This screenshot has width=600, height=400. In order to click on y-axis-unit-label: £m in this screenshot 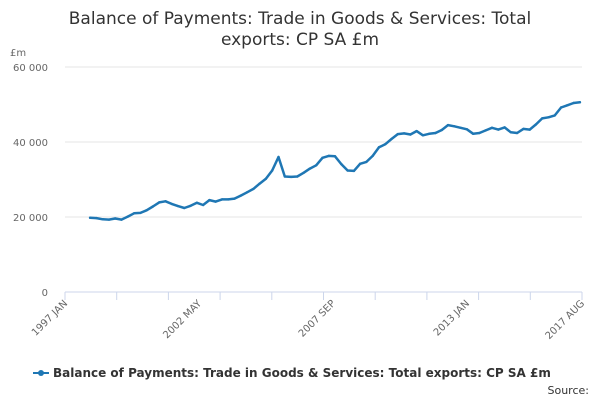, I will do `click(18, 53)`.